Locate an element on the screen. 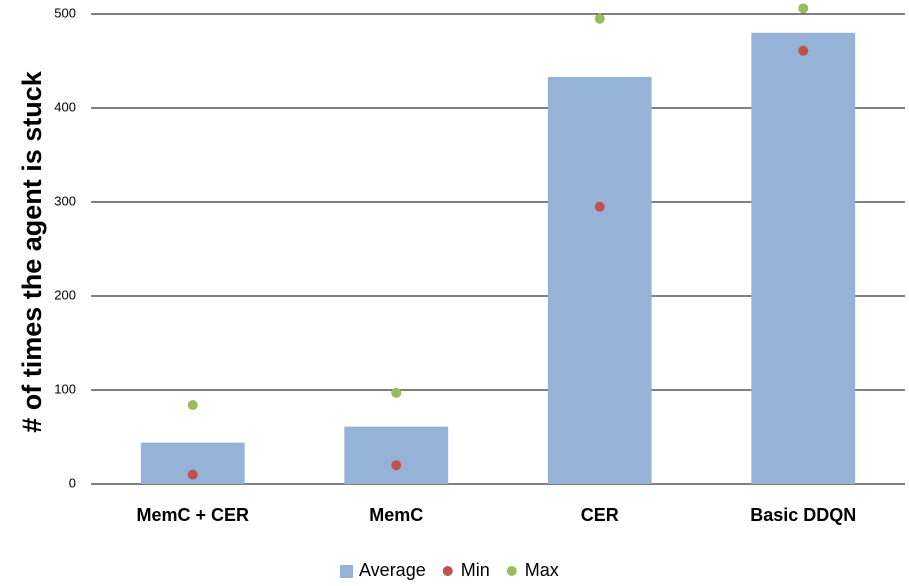  legend-label: Max is located at coordinates (542, 570).